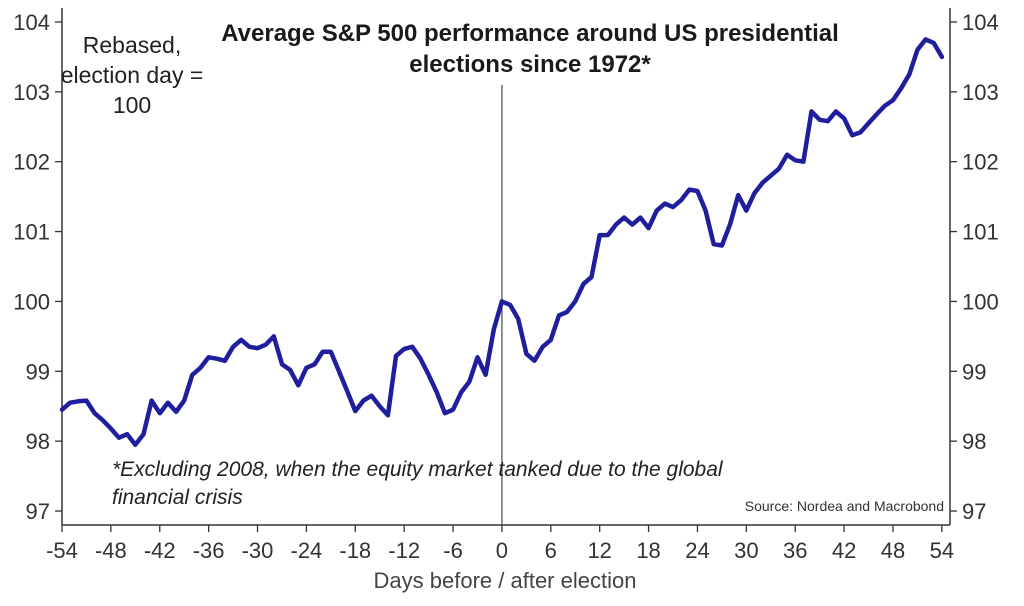 Image resolution: width=1024 pixels, height=606 pixels. What do you see at coordinates (974, 441) in the screenshot?
I see `y-tick-label-right: 98` at bounding box center [974, 441].